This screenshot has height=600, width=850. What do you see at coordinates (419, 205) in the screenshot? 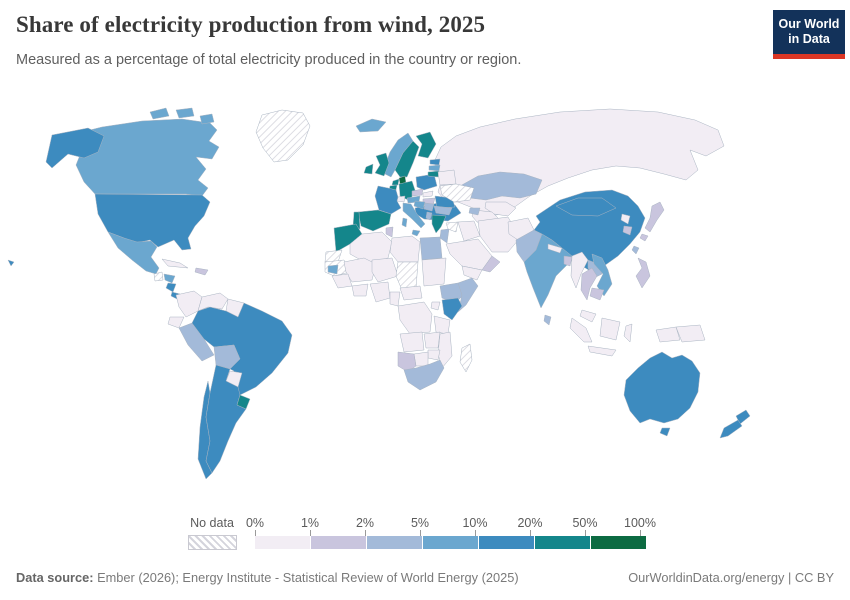
I see `country-croatia` at bounding box center [419, 205].